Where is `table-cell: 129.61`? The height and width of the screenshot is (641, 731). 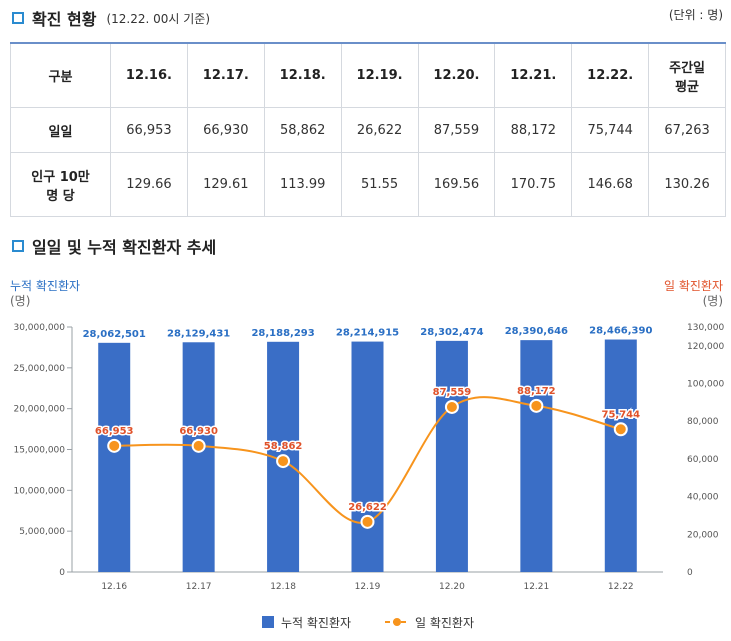
table-cell: 129.61 is located at coordinates (225, 184).